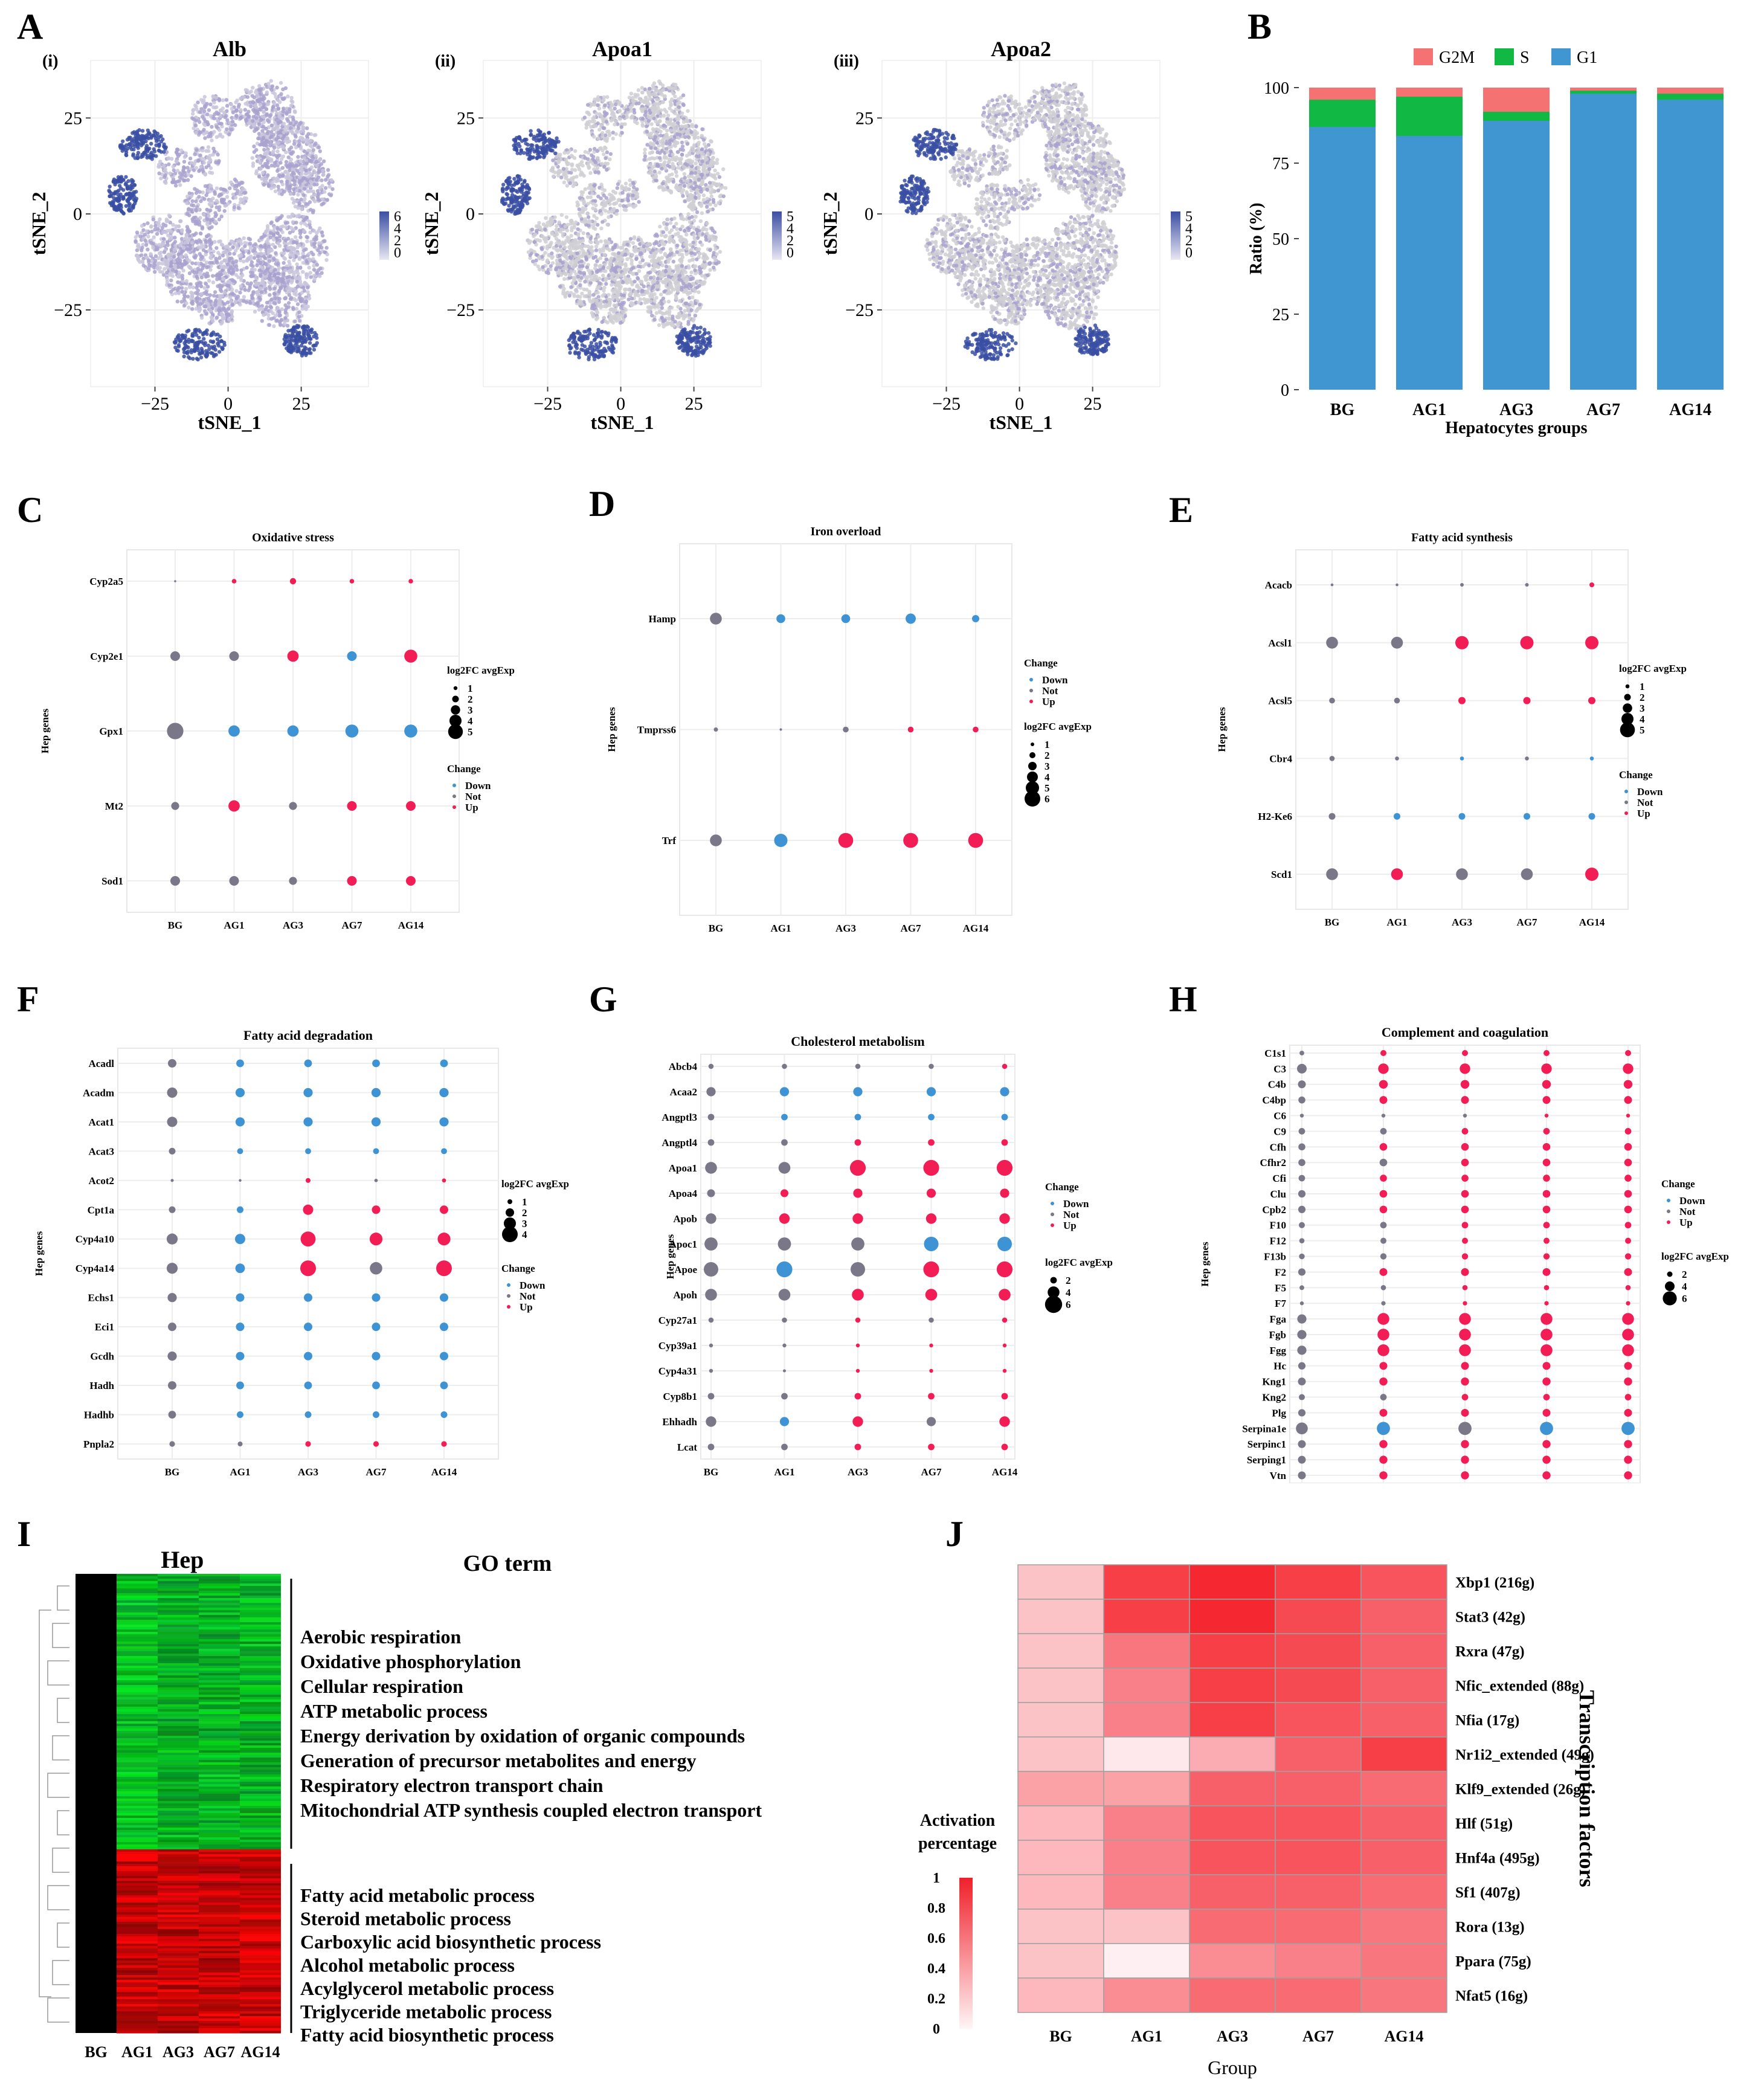 The image size is (1764, 2091). Describe the element at coordinates (716, 619) in the screenshot. I see `dot-Hamp-BG` at that location.